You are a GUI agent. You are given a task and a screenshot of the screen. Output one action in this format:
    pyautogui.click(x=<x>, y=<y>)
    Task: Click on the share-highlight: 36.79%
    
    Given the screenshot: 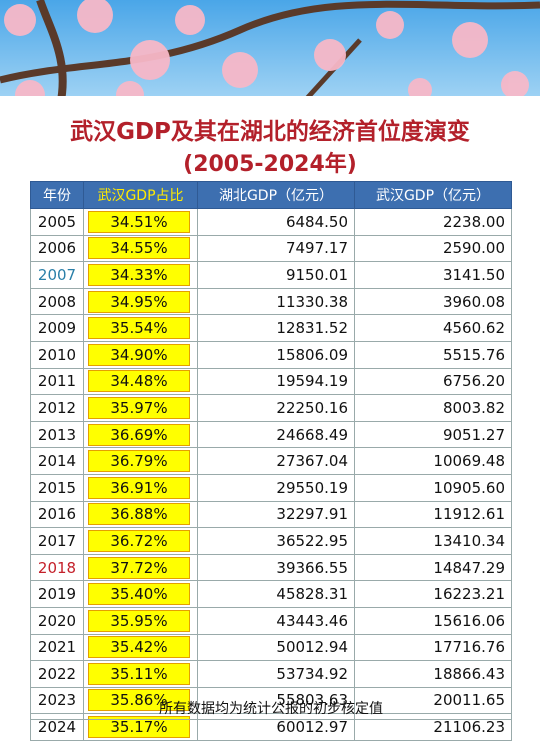 What is the action you would take?
    pyautogui.click(x=139, y=461)
    